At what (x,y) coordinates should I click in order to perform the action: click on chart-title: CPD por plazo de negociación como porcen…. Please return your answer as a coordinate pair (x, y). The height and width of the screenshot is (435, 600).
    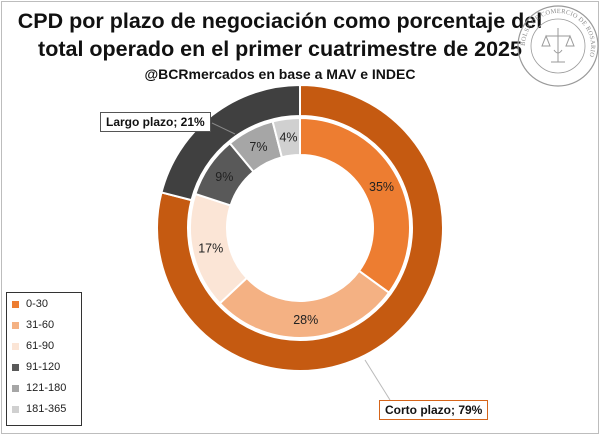
    Looking at the image, I should click on (280, 35).